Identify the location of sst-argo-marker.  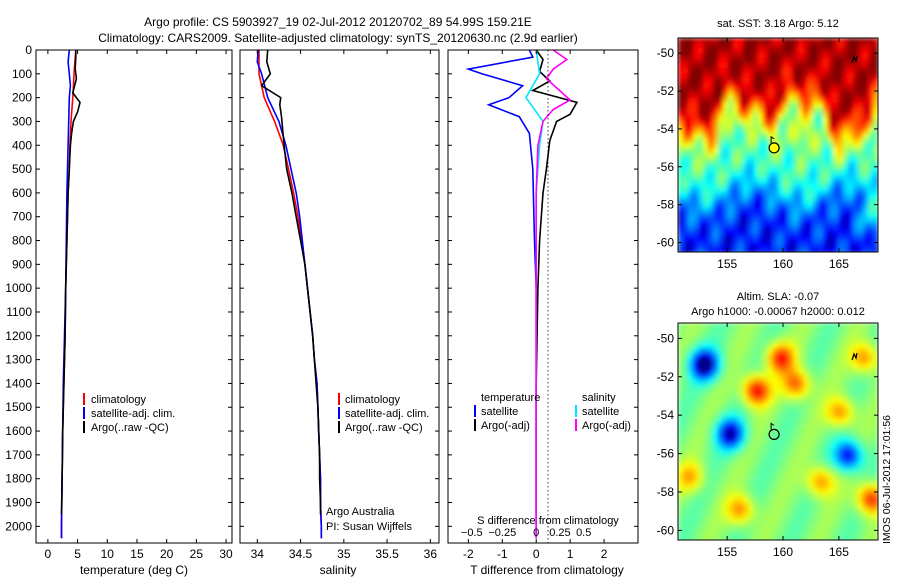
(774, 144).